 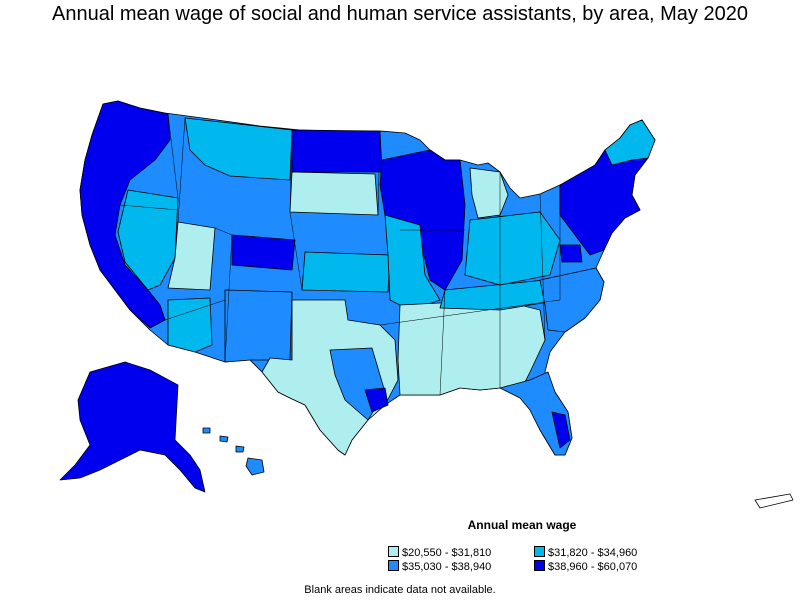 What do you see at coordinates (258, 326) in the screenshot?
I see `new-mexico-region` at bounding box center [258, 326].